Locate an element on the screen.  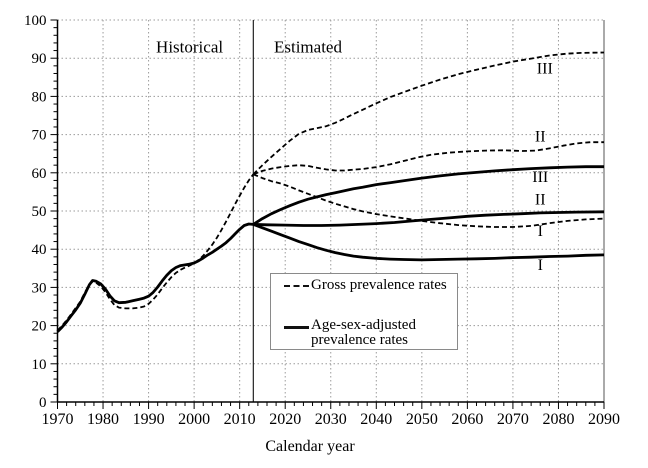
region-labels: Historical Estimated is located at coordinates (249, 47).